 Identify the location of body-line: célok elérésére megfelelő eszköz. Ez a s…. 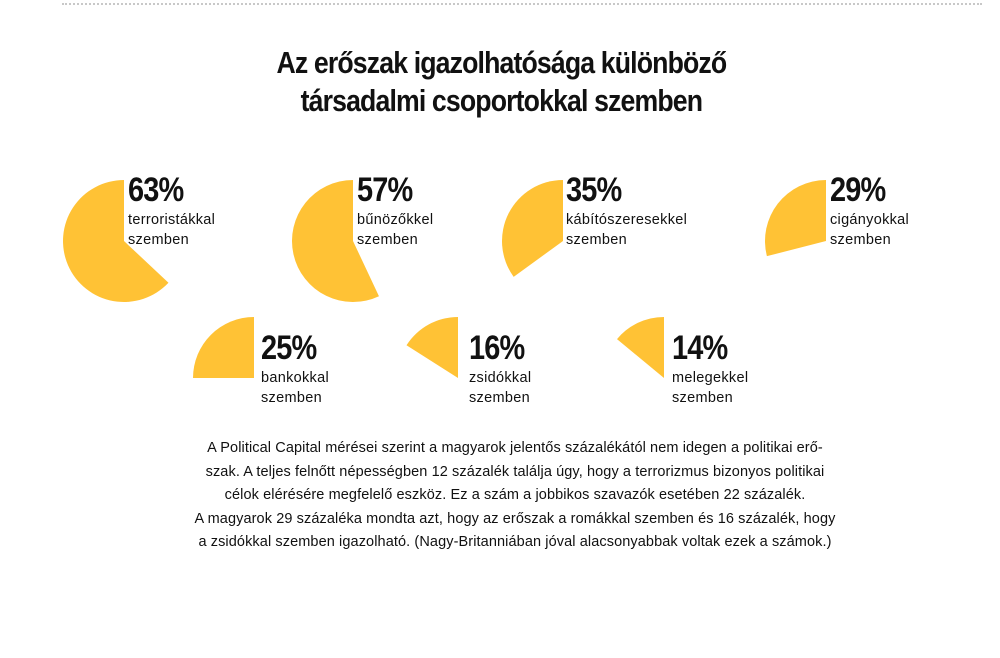
(515, 495).